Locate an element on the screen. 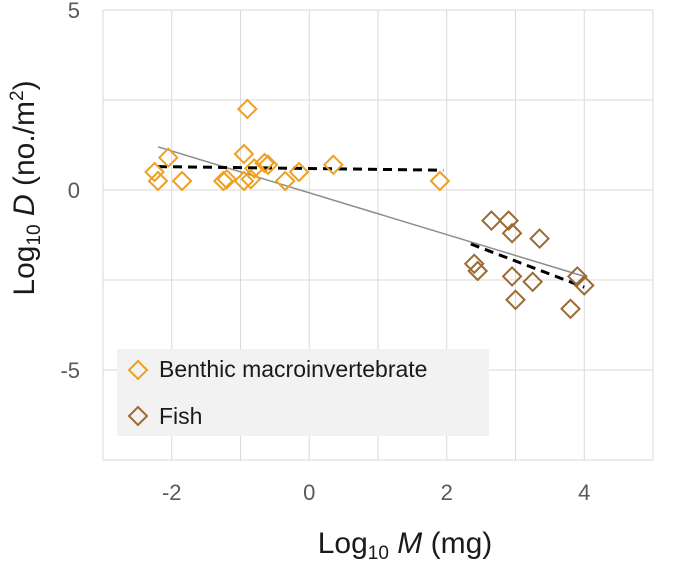 This screenshot has height=563, width=700. fit-line-benthic is located at coordinates (300, 168).